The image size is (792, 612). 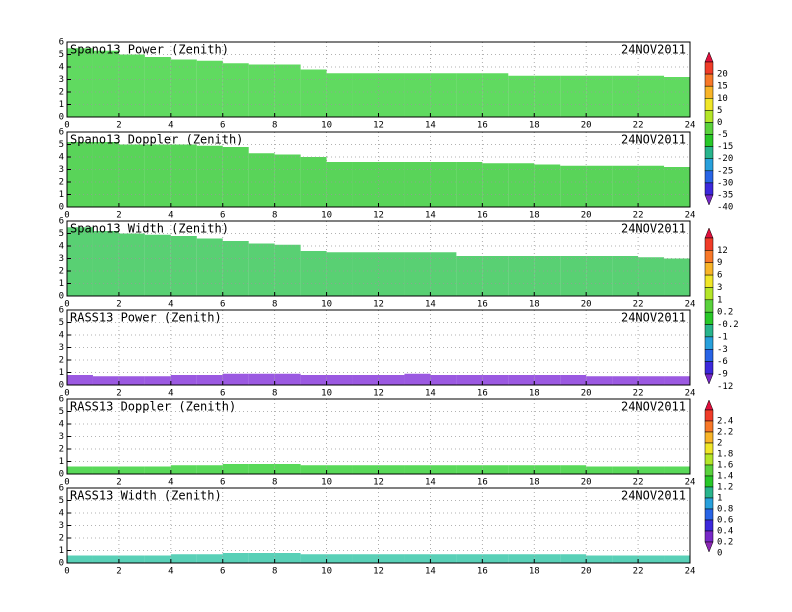 What do you see at coordinates (61, 539) in the screenshot?
I see `y-tick-label: 2` at bounding box center [61, 539].